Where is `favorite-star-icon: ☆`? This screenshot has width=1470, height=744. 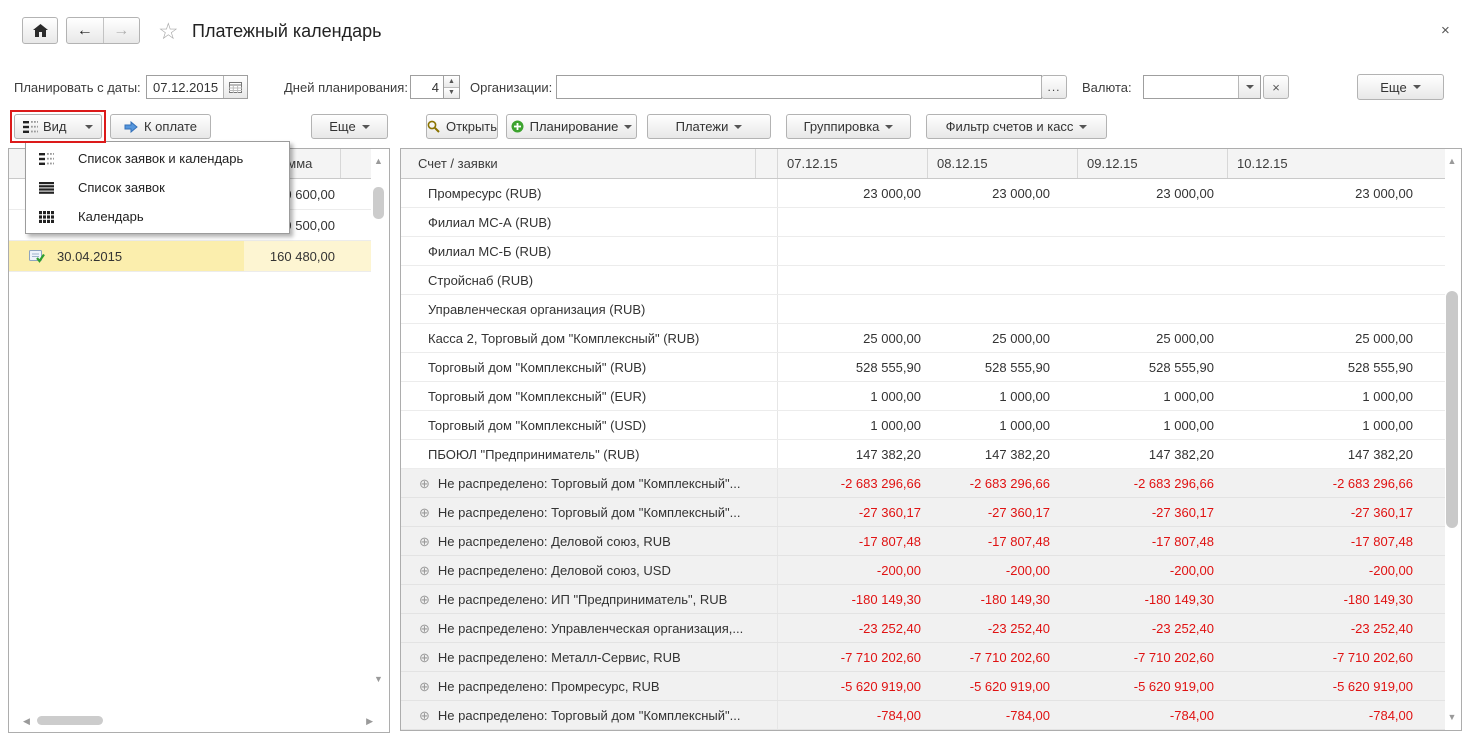
favorite-star-icon: ☆ is located at coordinates (168, 31).